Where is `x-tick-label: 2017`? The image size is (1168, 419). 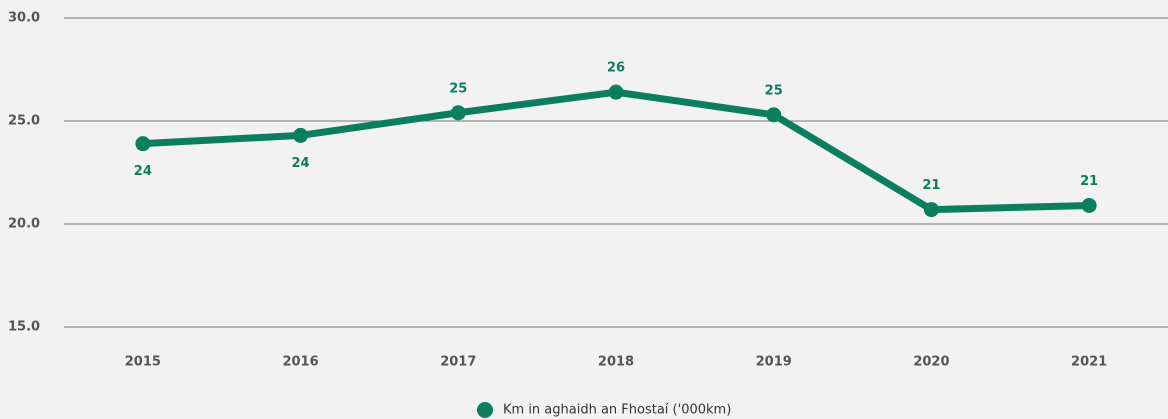 x-tick-label: 2017 is located at coordinates (458, 362).